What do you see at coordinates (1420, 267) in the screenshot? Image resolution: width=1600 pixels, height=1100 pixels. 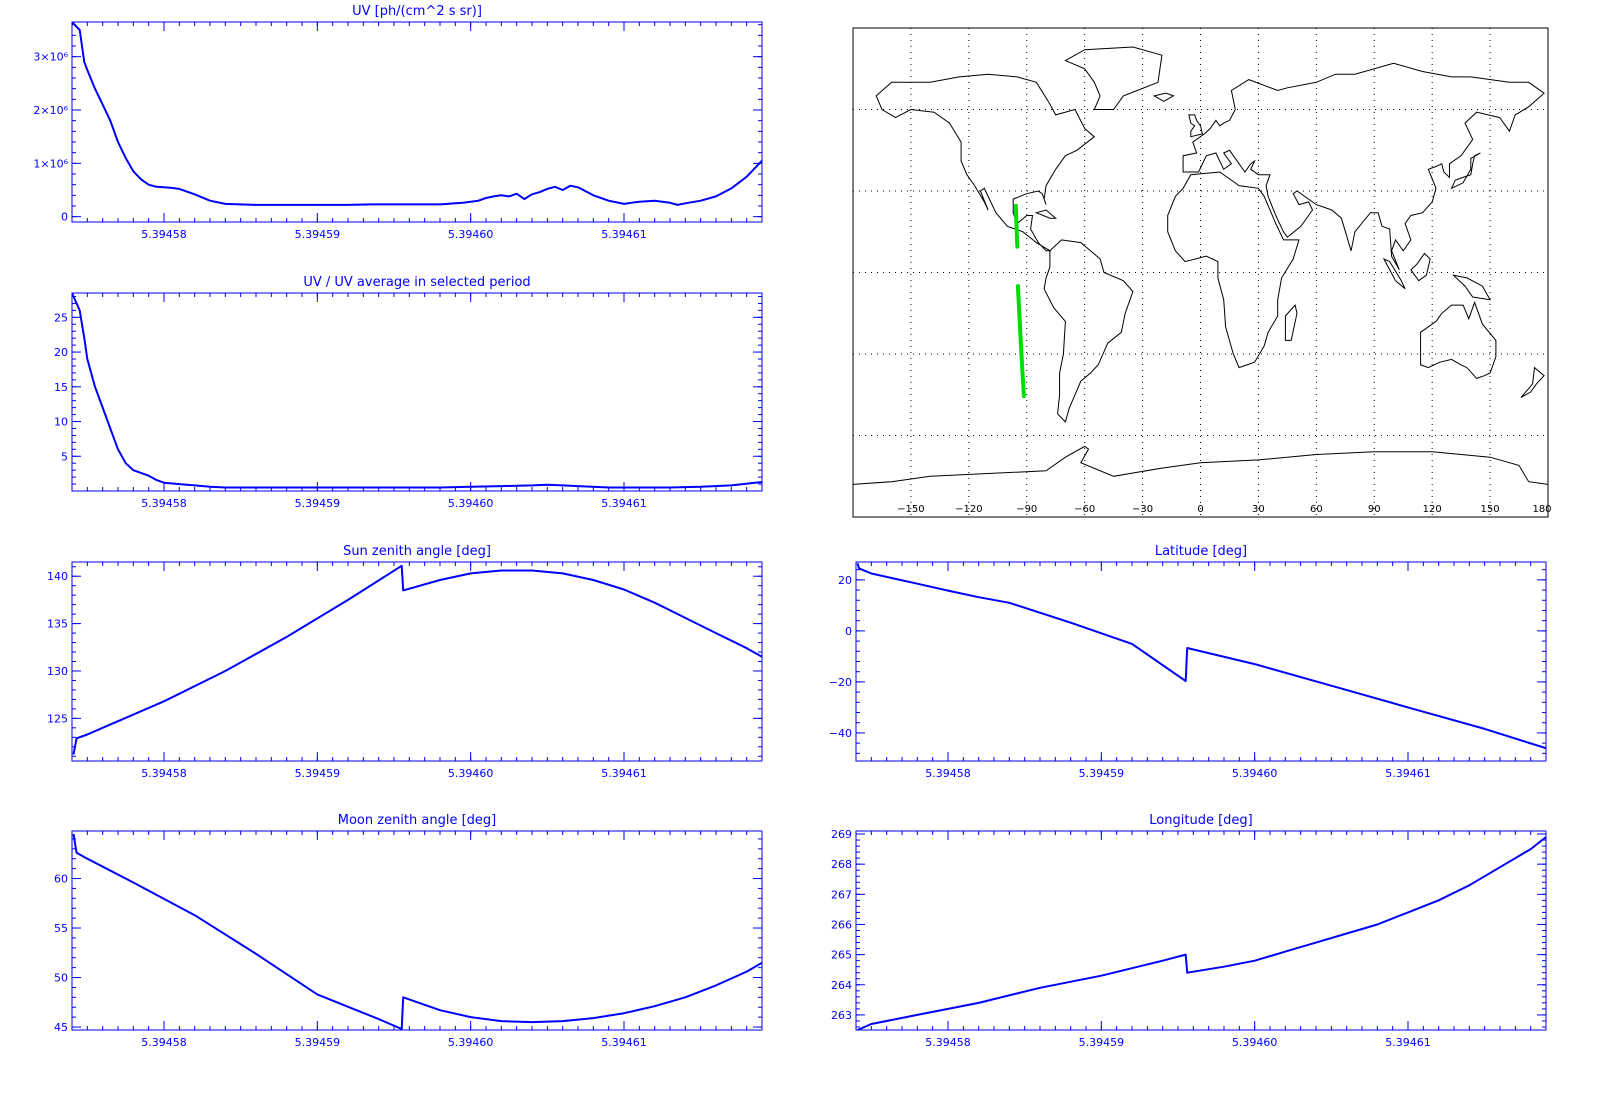 I see `coastline-borneo` at bounding box center [1420, 267].